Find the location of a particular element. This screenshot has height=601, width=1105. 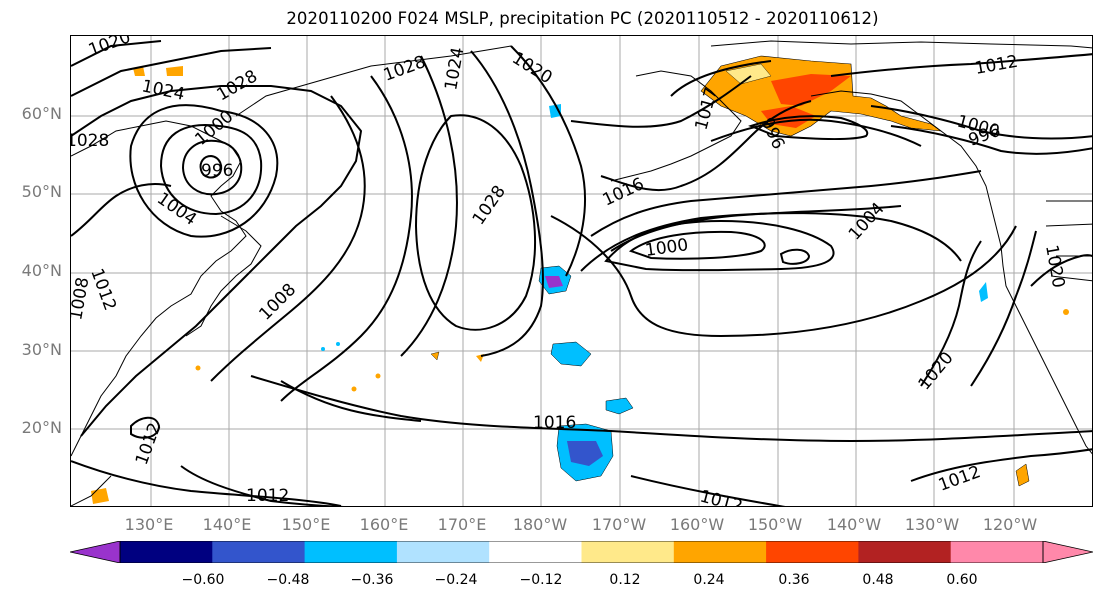

colorbar-tick: 0.60 is located at coordinates (962, 580).